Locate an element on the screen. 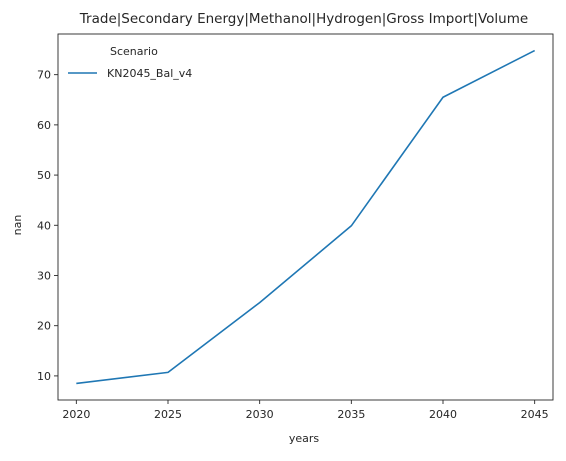 This screenshot has width=566, height=461. x-tick-label: 2020 is located at coordinates (76, 414).